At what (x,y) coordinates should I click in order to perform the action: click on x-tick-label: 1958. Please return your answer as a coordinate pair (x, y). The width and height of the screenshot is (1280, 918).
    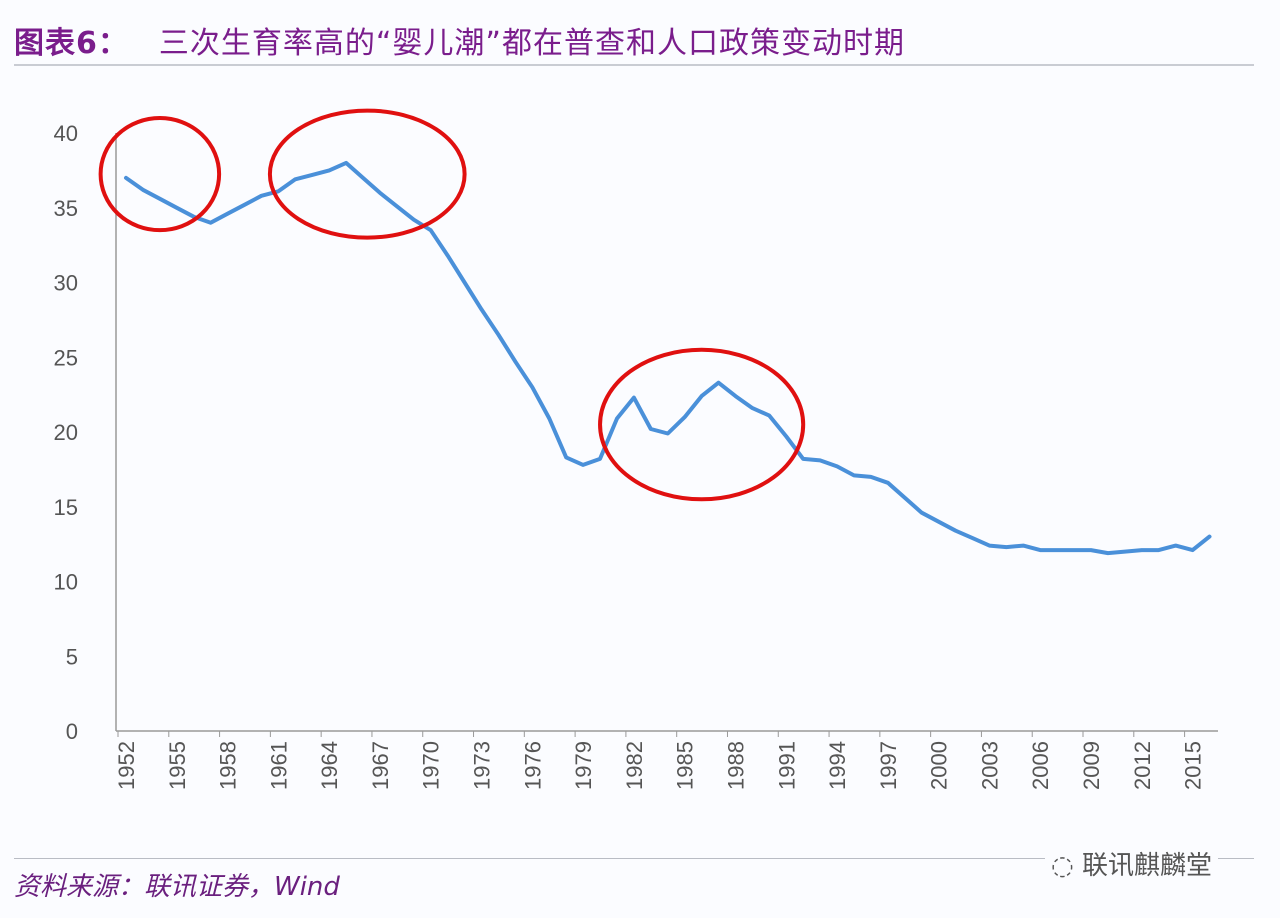
    Looking at the image, I should click on (228, 765).